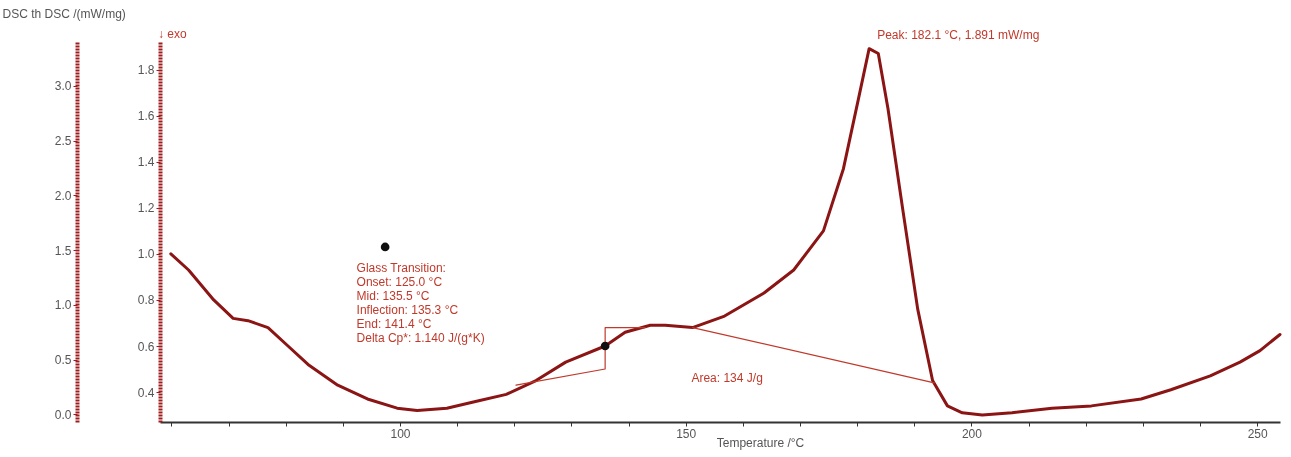 The height and width of the screenshot is (457, 1291). What do you see at coordinates (420, 337) in the screenshot?
I see `annotation: Delta Cp*: 1.140 J/(g*K)` at bounding box center [420, 337].